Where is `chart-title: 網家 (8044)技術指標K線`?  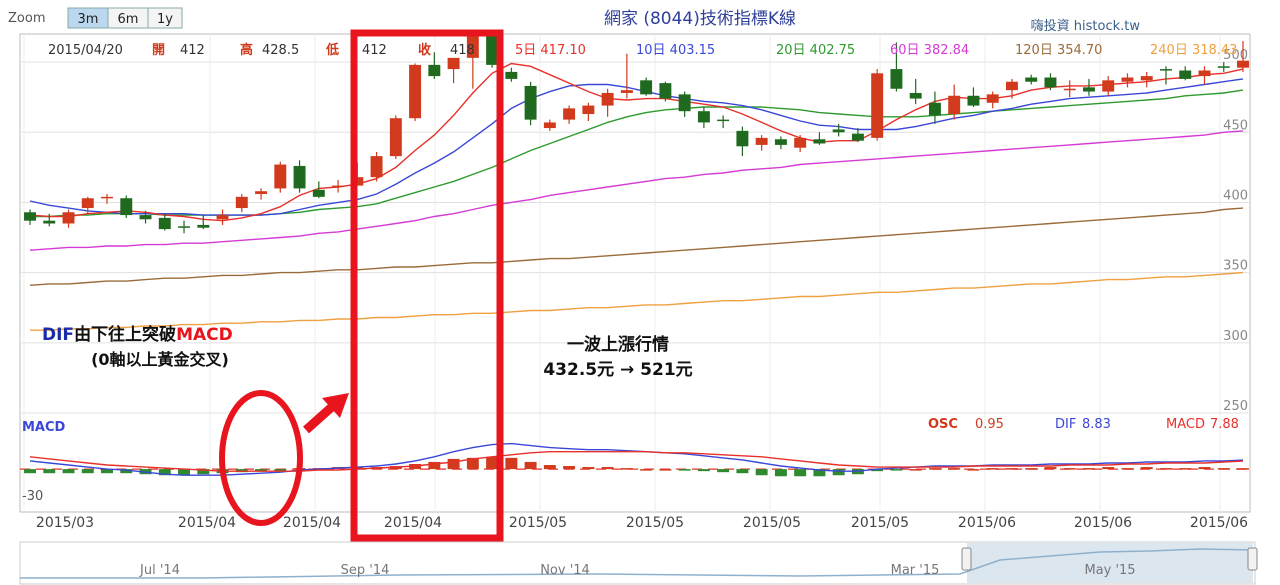 chart-title: 網家 (8044)技術指標K線 is located at coordinates (700, 19).